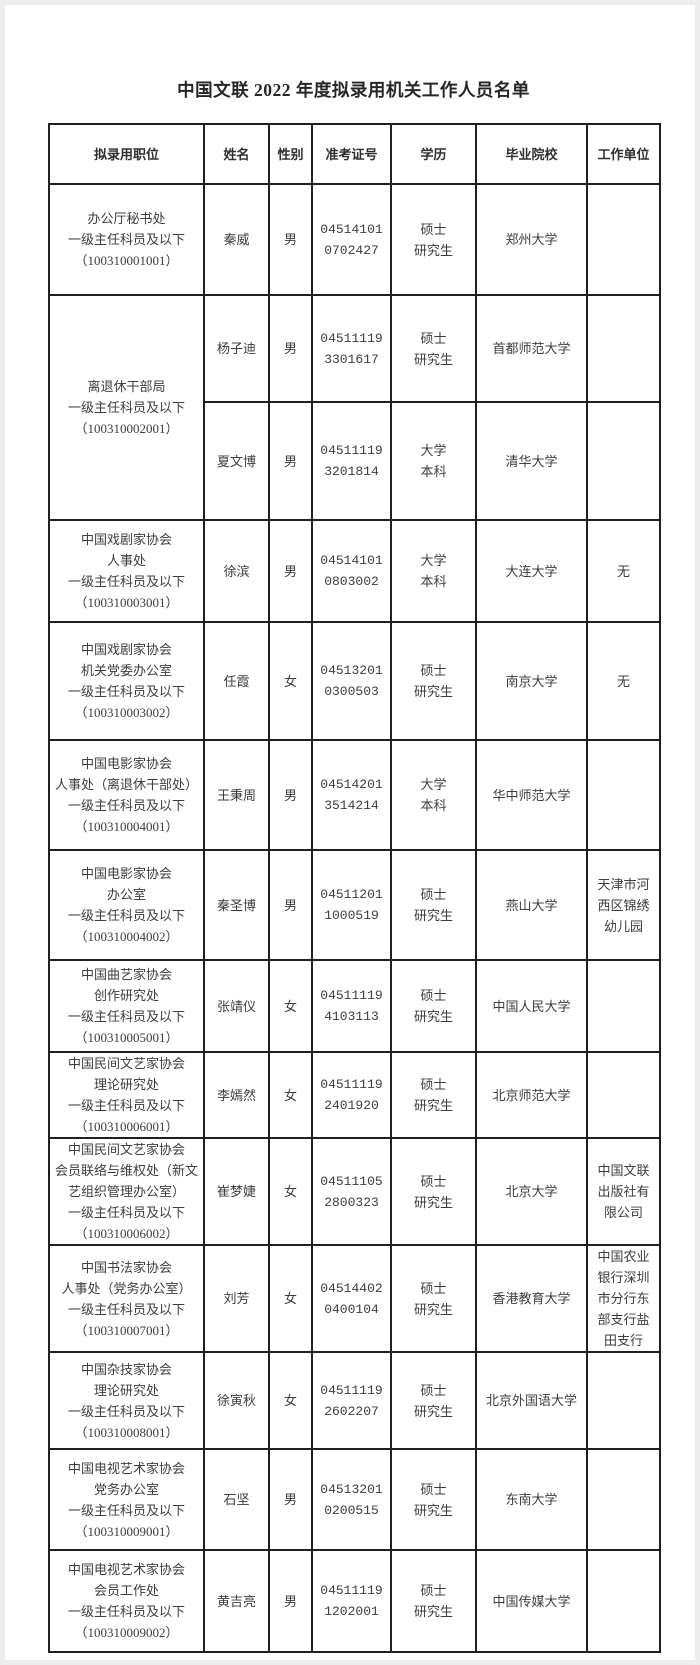  What do you see at coordinates (351, 348) in the screenshot?
I see `ticket-cell: 045111193301617` at bounding box center [351, 348].